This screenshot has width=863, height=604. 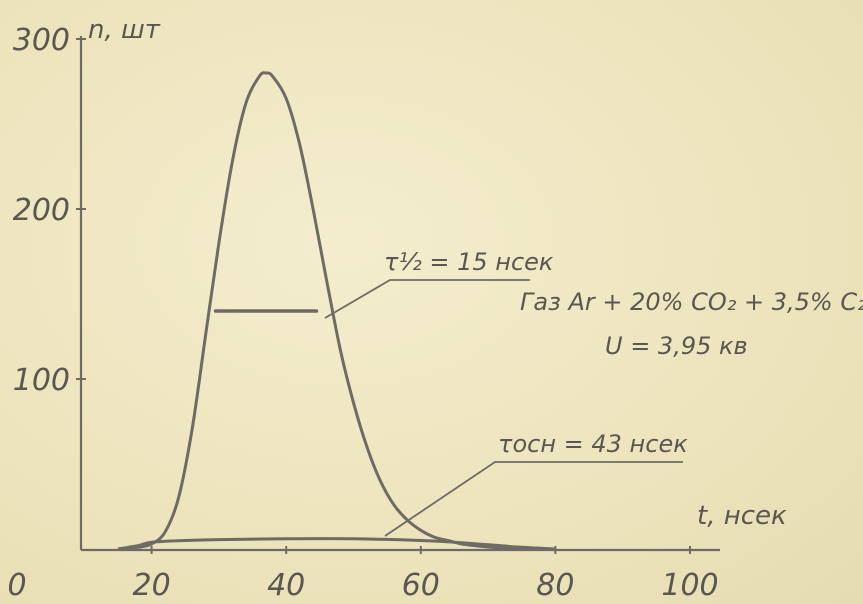 What do you see at coordinates (41, 380) in the screenshot?
I see `y-tick-label: 100` at bounding box center [41, 380].